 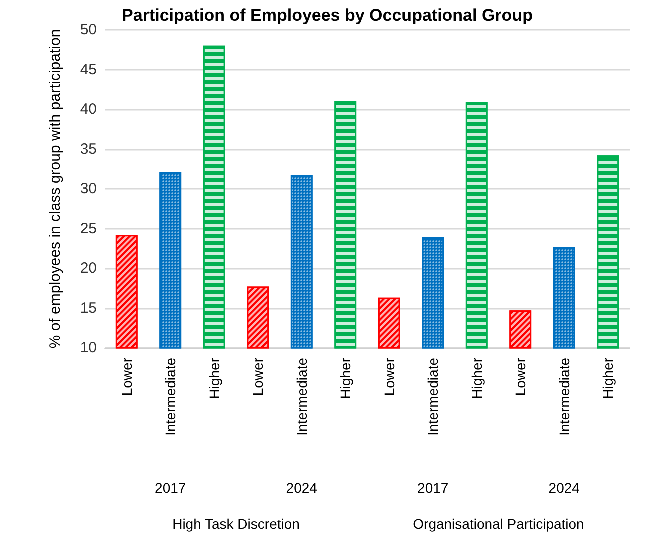 I want to click on y-tick-label: 50, so click(x=88, y=30).